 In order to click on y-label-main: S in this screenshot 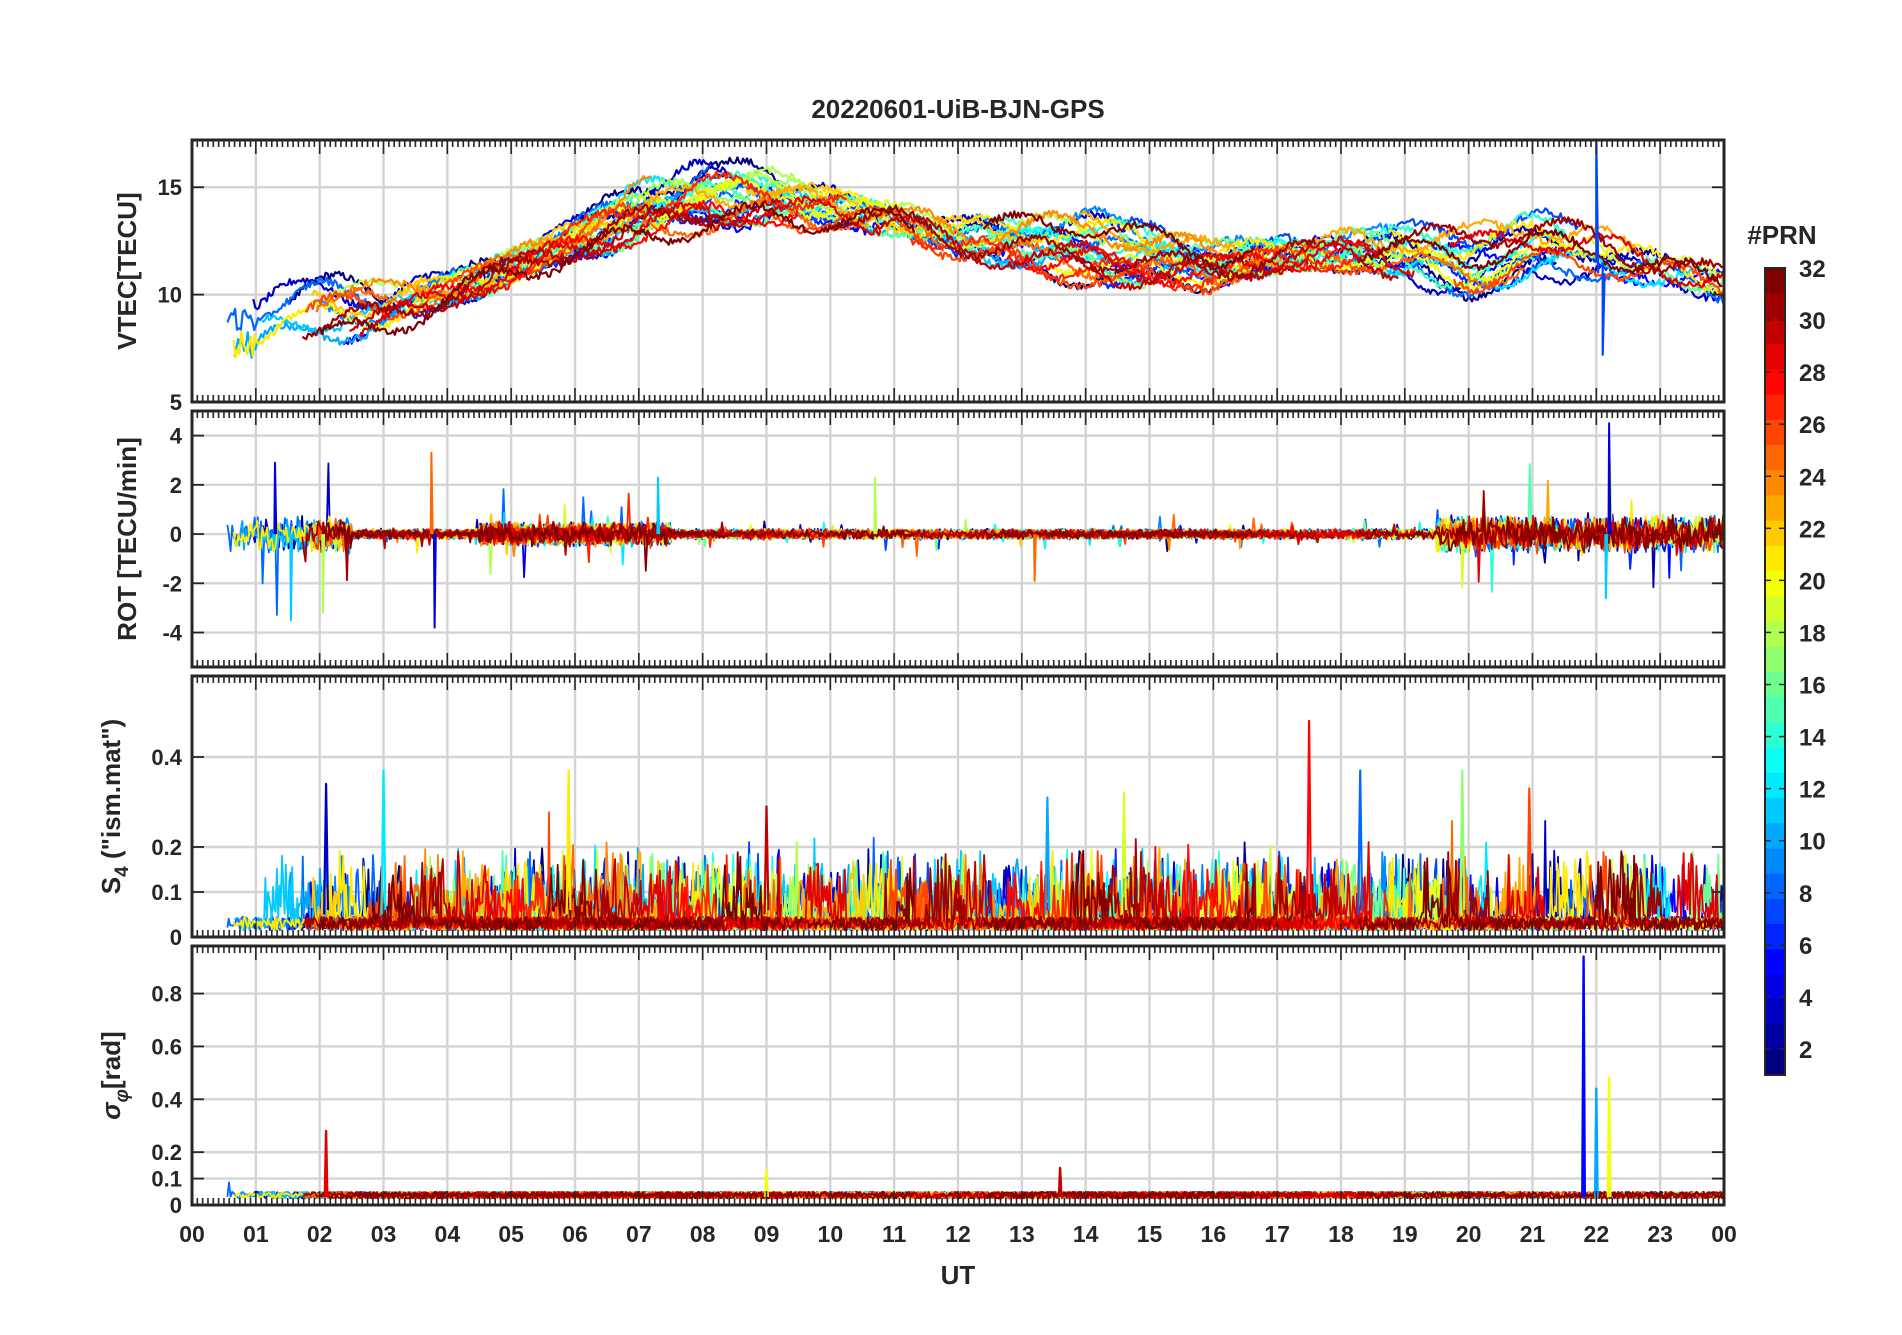, I will do `click(111, 885)`.